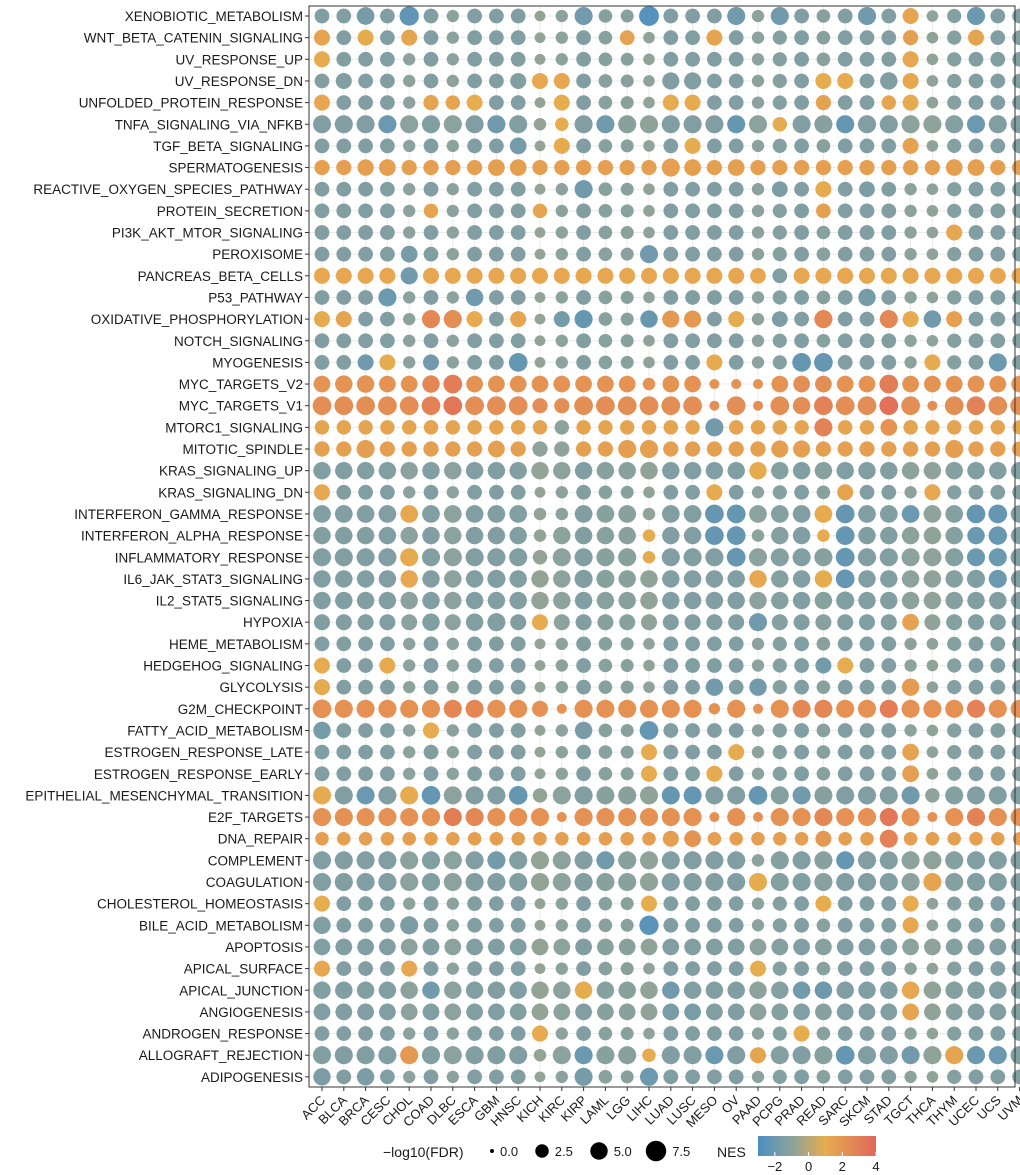  Describe the element at coordinates (474, 882) in the screenshot. I see `dot-coagulation-esca` at that location.